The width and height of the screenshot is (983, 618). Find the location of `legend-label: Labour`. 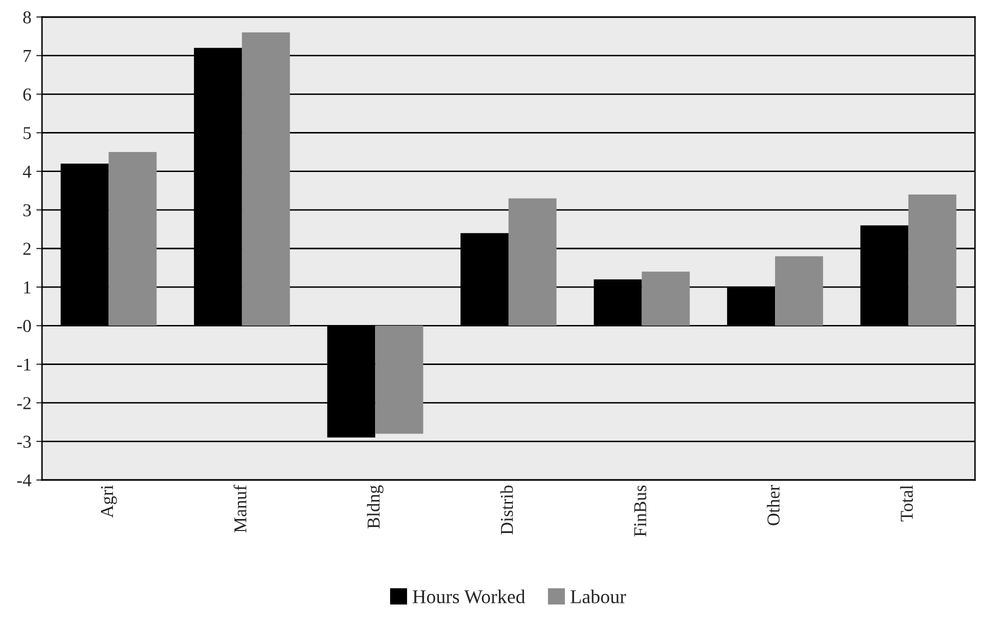

legend-label: Labour is located at coordinates (598, 597).